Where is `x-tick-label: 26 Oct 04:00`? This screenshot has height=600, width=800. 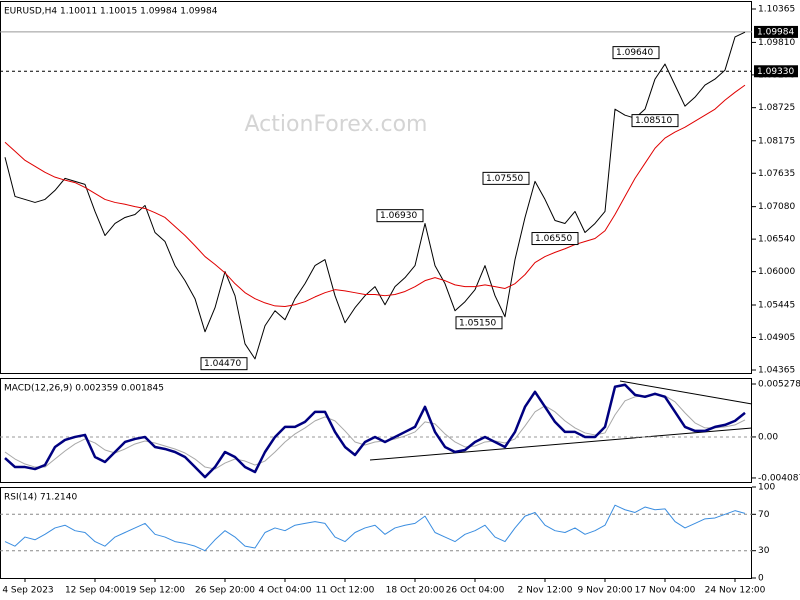 x-tick-label: 26 Oct 04:00 is located at coordinates (475, 591).